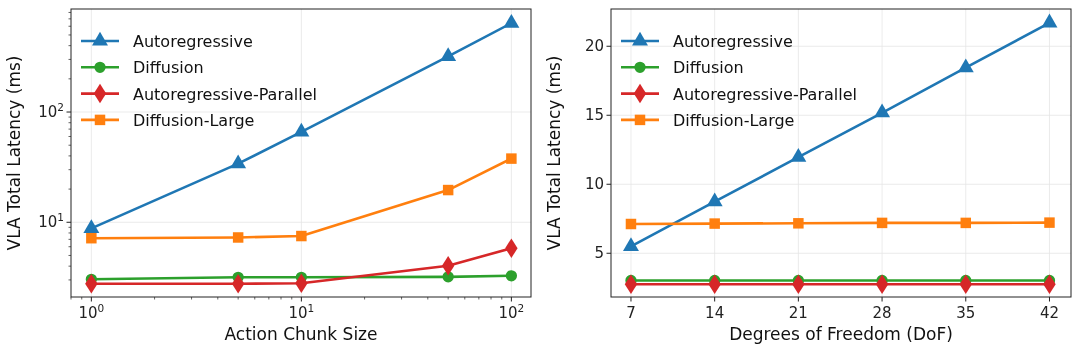 The width and height of the screenshot is (1080, 348). What do you see at coordinates (715, 313) in the screenshot?
I see `x-tick-label: 14` at bounding box center [715, 313].